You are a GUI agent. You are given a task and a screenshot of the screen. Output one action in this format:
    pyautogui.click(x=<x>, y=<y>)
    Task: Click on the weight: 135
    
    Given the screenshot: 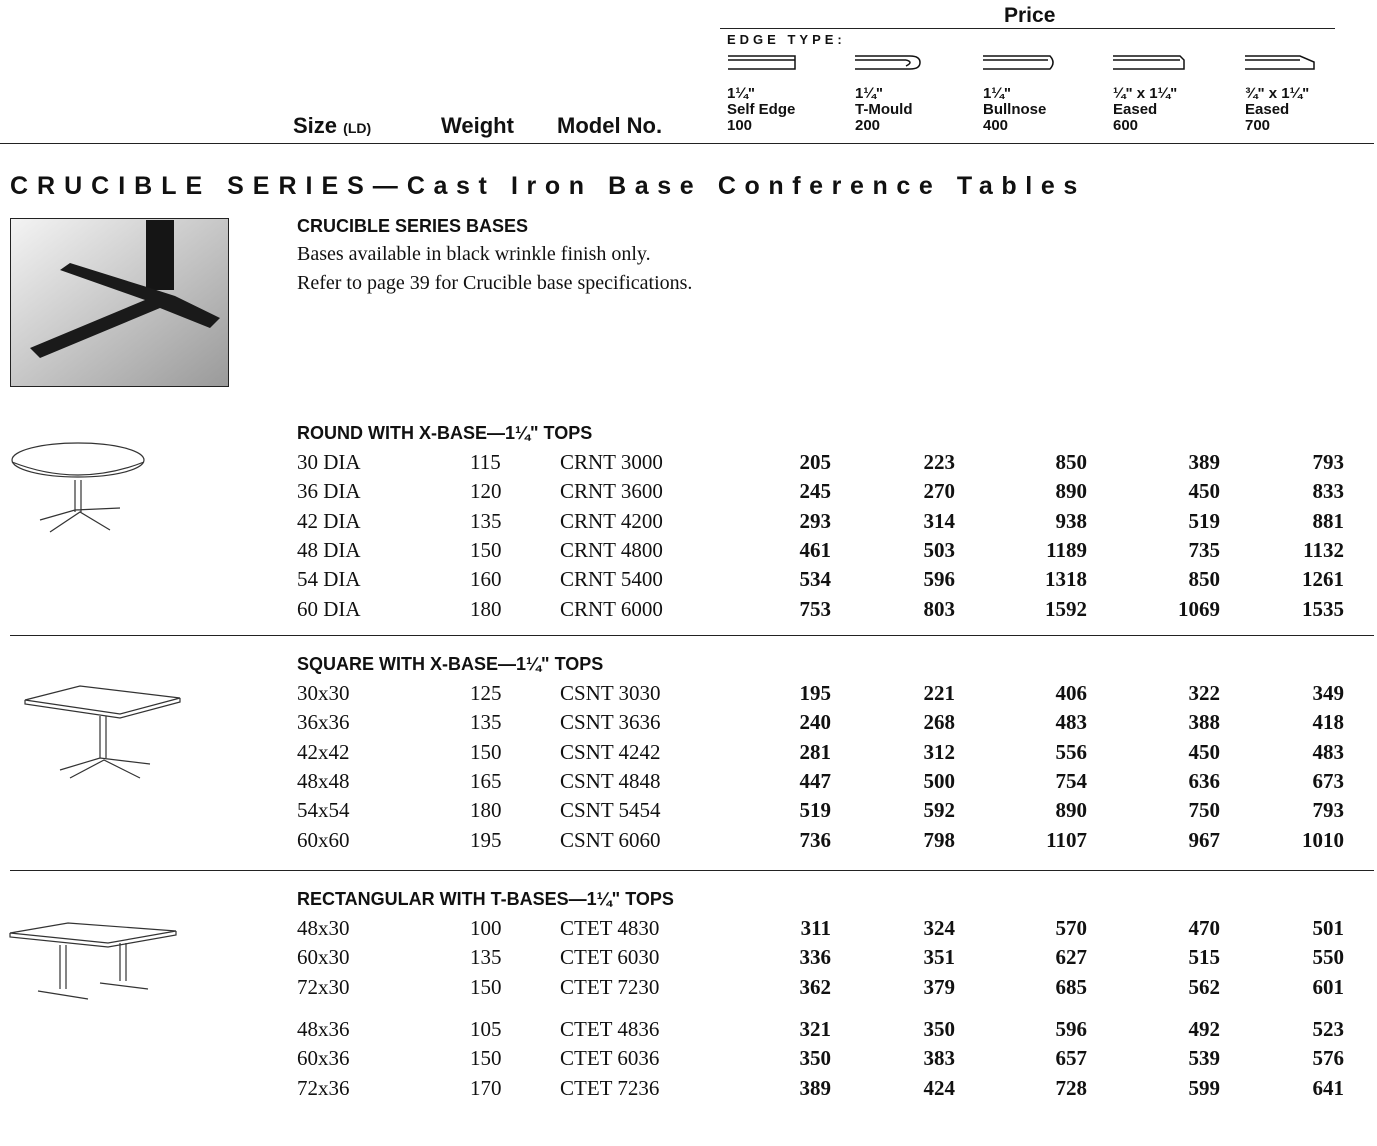 What is the action you would take?
    pyautogui.click(x=486, y=722)
    